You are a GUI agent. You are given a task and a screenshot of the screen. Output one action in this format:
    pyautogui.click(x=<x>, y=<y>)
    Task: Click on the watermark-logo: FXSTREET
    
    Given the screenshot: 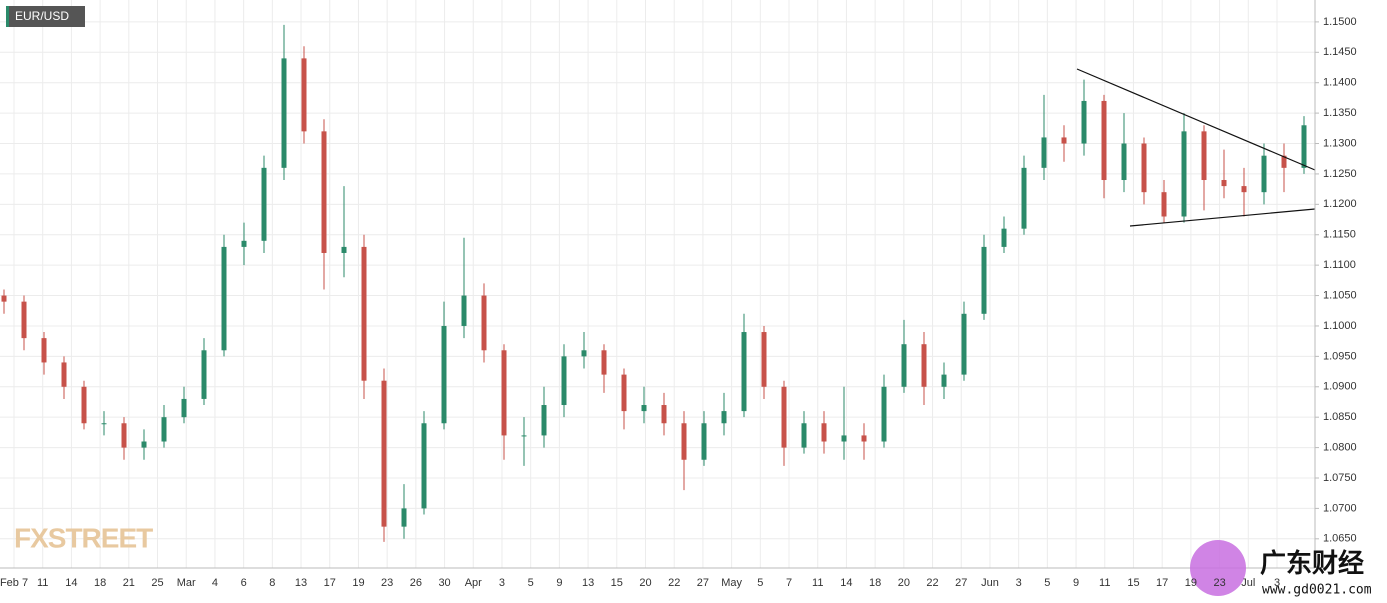 What is the action you would take?
    pyautogui.click(x=83, y=537)
    